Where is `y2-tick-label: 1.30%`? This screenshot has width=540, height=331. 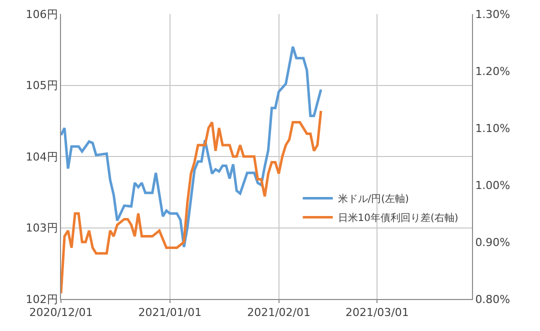 y2-tick-label: 1.30% is located at coordinates (492, 14).